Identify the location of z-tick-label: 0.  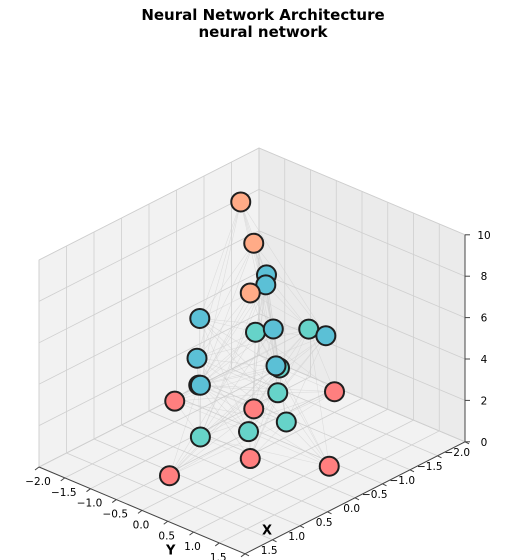
(484, 443).